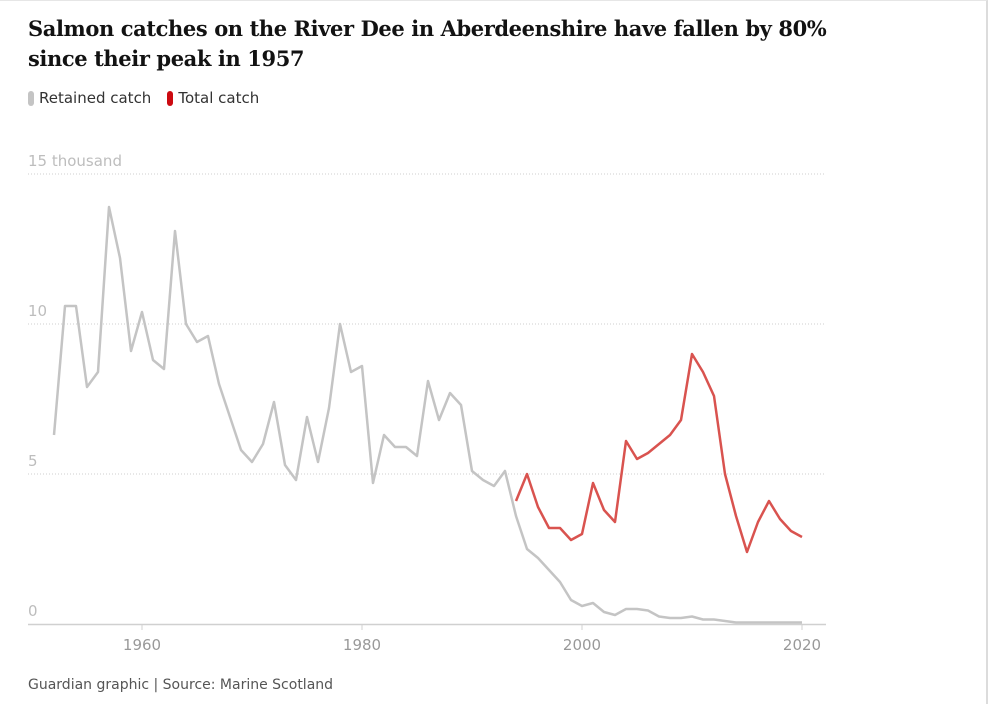 This screenshot has width=989, height=705. What do you see at coordinates (37, 311) in the screenshot?
I see `y-tick-label: 10` at bounding box center [37, 311].